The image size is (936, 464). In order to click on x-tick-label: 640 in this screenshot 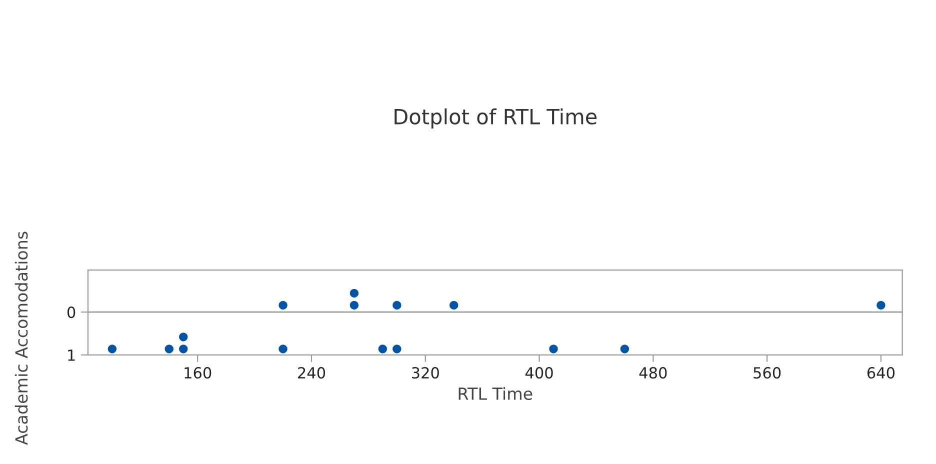, I will do `click(881, 373)`.